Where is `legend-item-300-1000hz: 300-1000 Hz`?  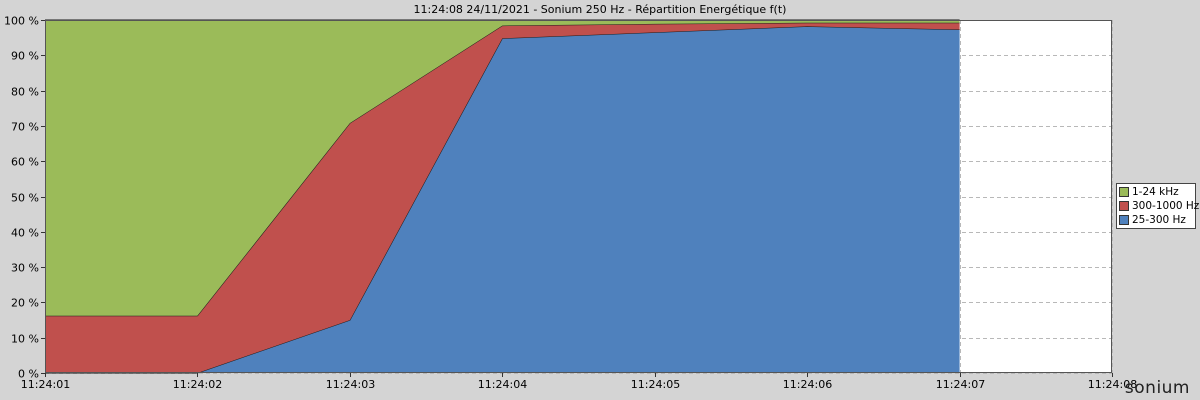 legend-item-300-1000hz: 300-1000 Hz is located at coordinates (1156, 206).